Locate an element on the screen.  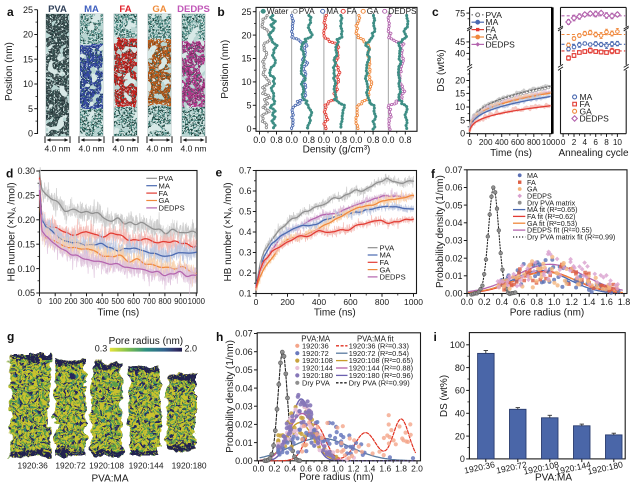
svg-text: 4 is located at coordinates (585, 142).